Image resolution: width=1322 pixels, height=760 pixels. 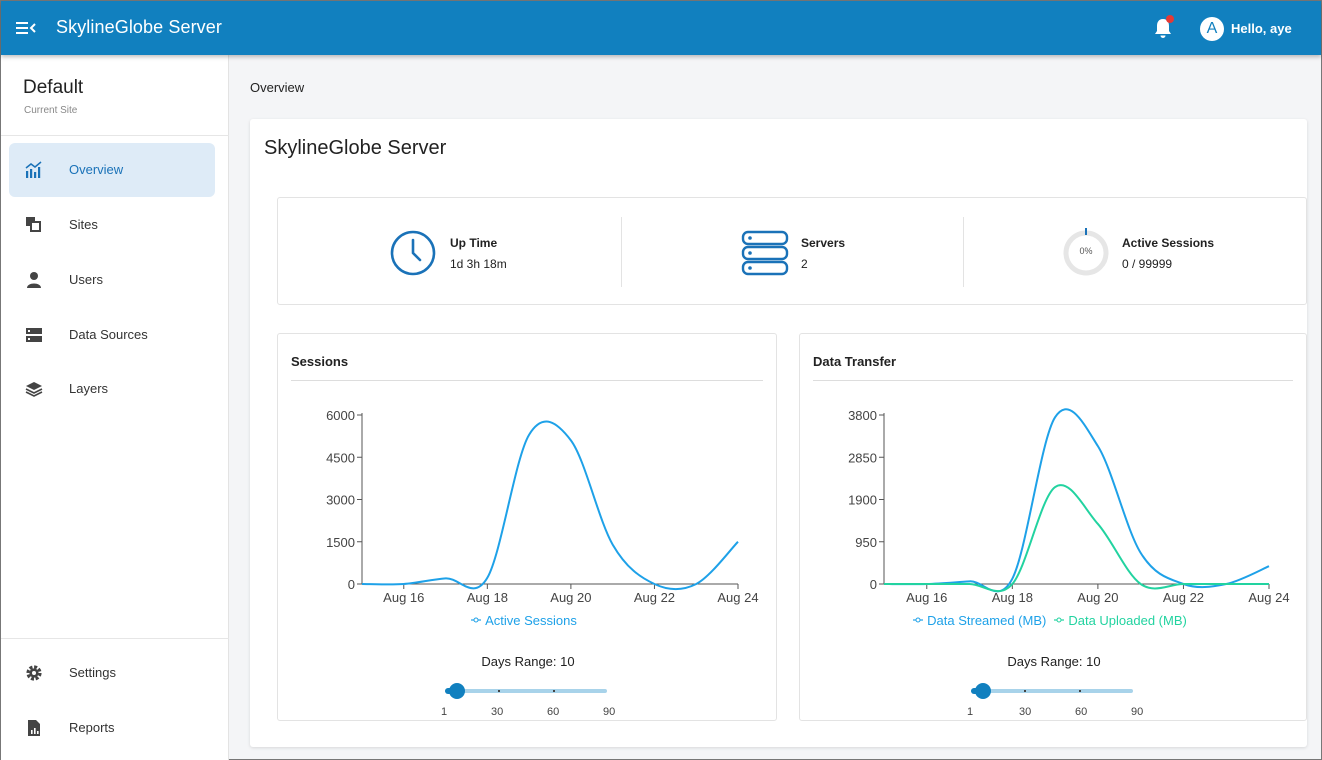 I want to click on current-site-name: Default, so click(x=53, y=87).